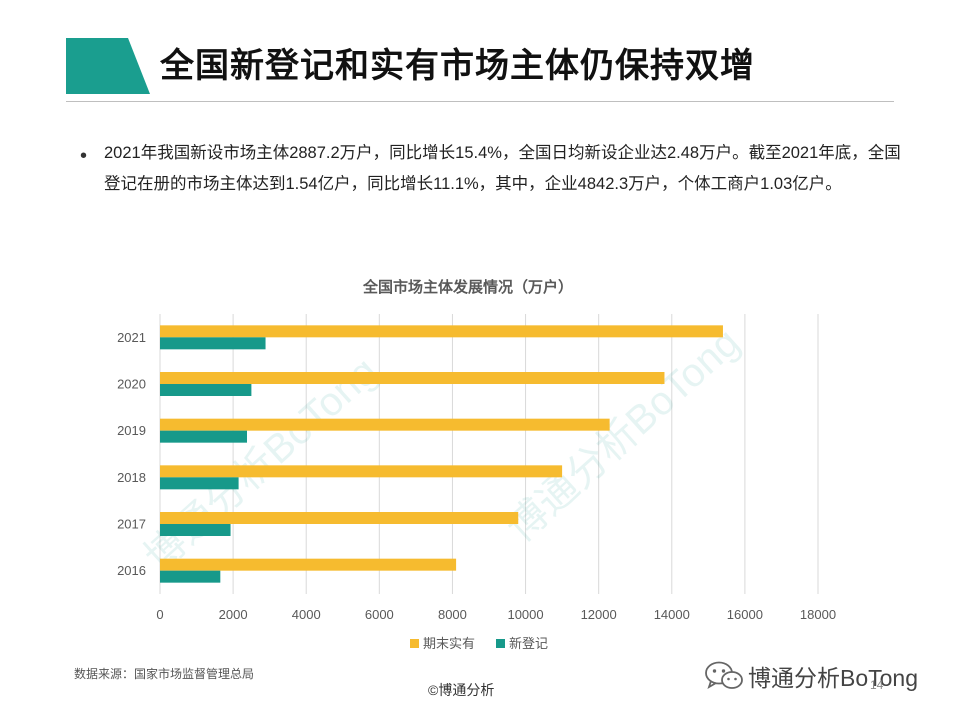 This screenshot has width=960, height=720. I want to click on legend-label: 新登记, so click(528, 643).